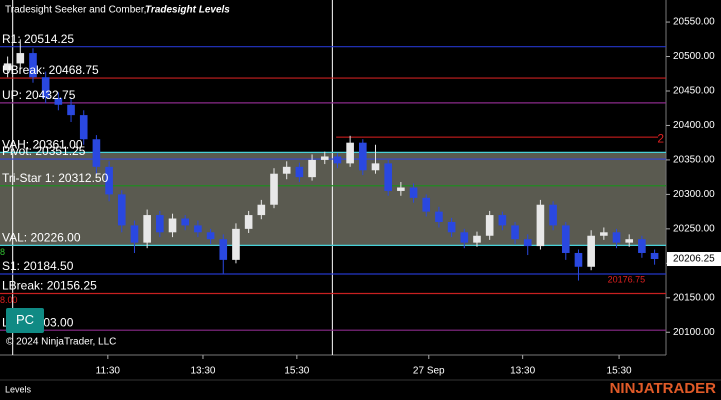  What do you see at coordinates (50, 70) in the screenshot?
I see `level-label: UBreak: 20468.75` at bounding box center [50, 70].